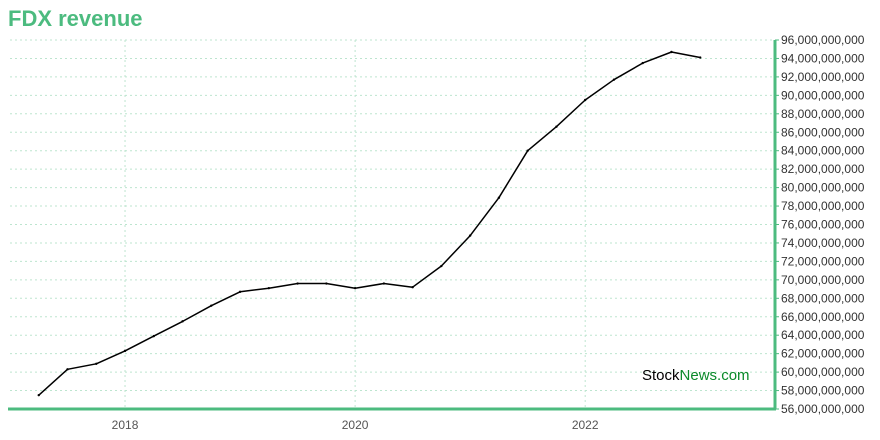 Image resolution: width=880 pixels, height=440 pixels. I want to click on y-tick-label: 88,000,000,000, so click(823, 114).